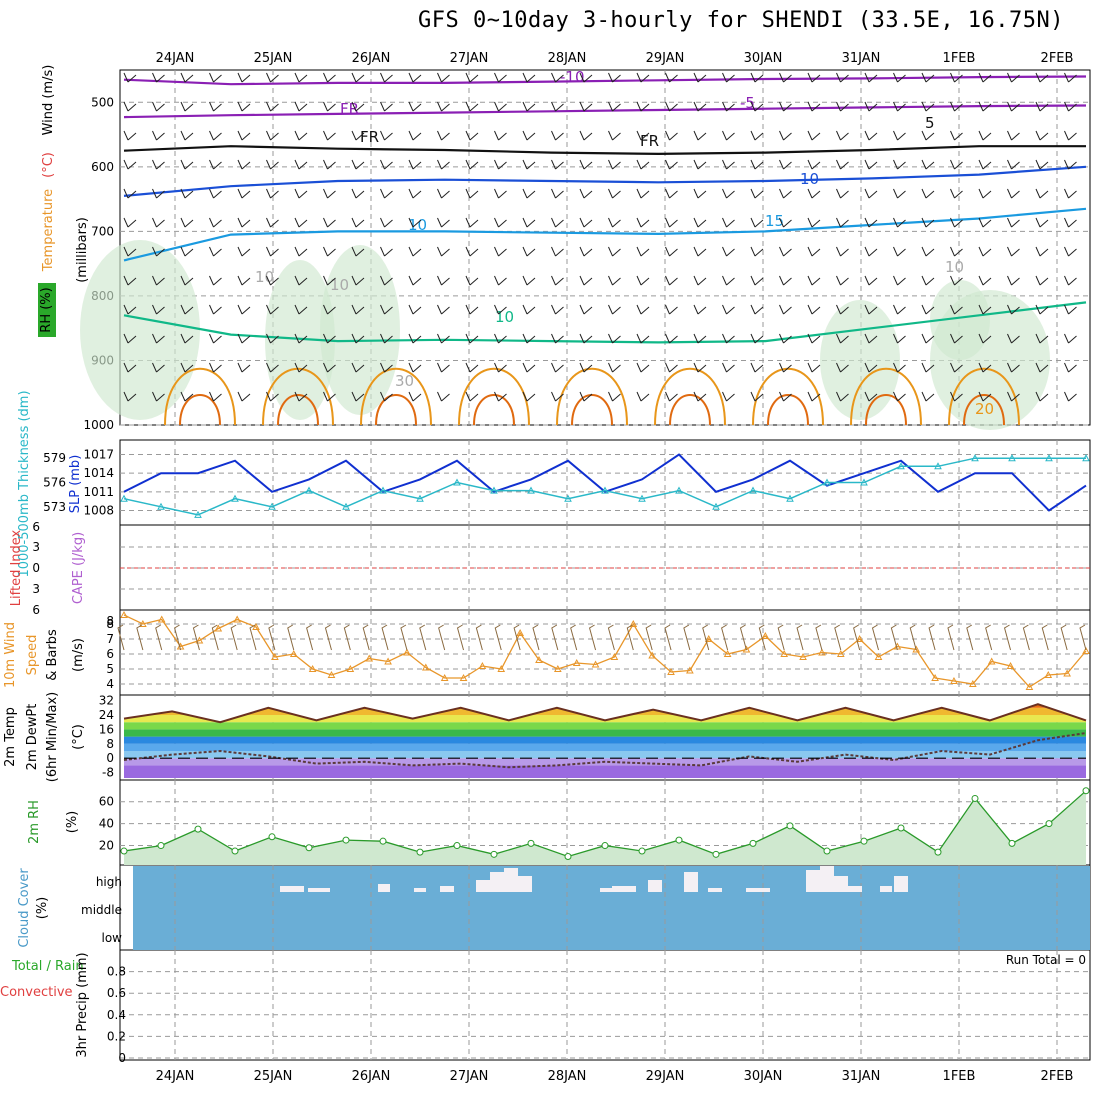  What do you see at coordinates (567, 1076) in the screenshot?
I see `date-label-bottom: 28JAN` at bounding box center [567, 1076].